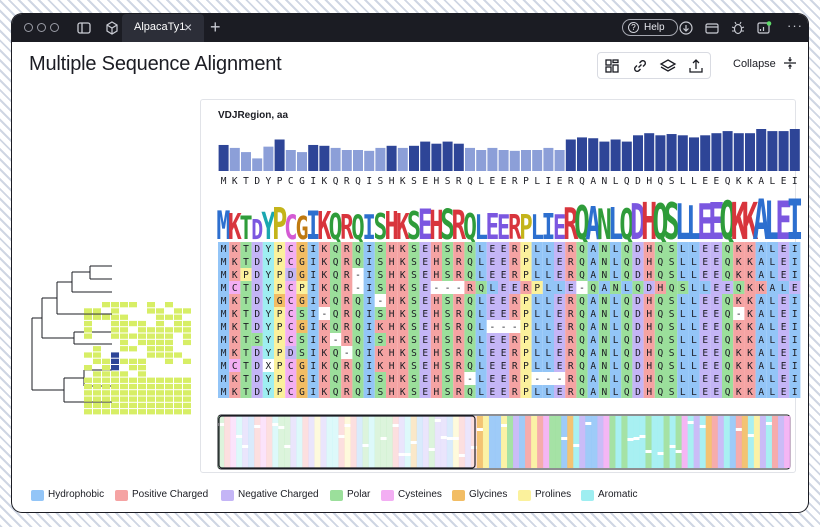  I want to click on collapse-arrows-icon, so click(790, 63).